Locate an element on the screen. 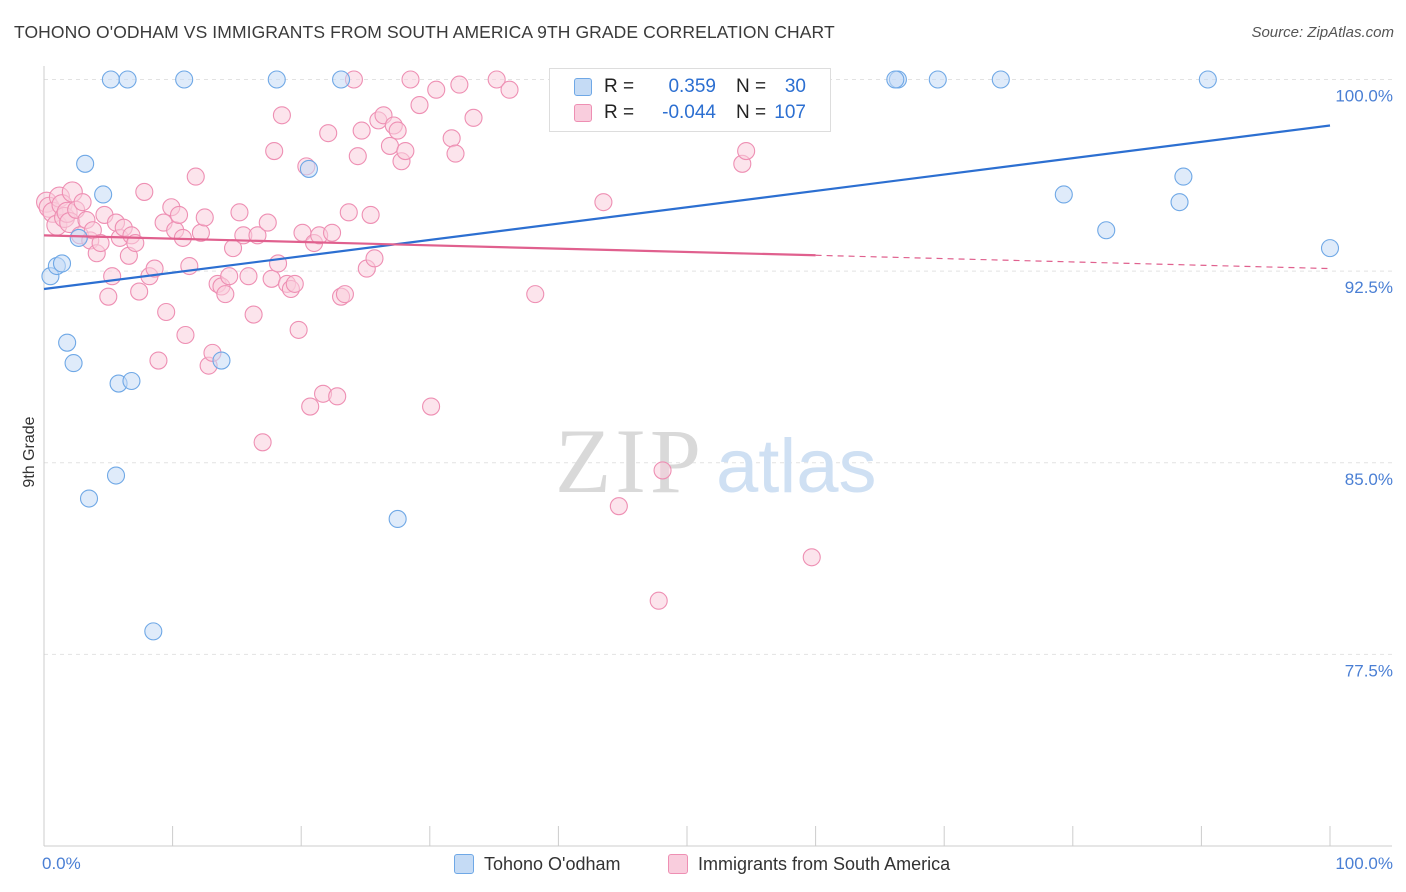 The height and width of the screenshot is (892, 1406). bottom-legend-tohono: Tohono O'odham is located at coordinates (537, 864).